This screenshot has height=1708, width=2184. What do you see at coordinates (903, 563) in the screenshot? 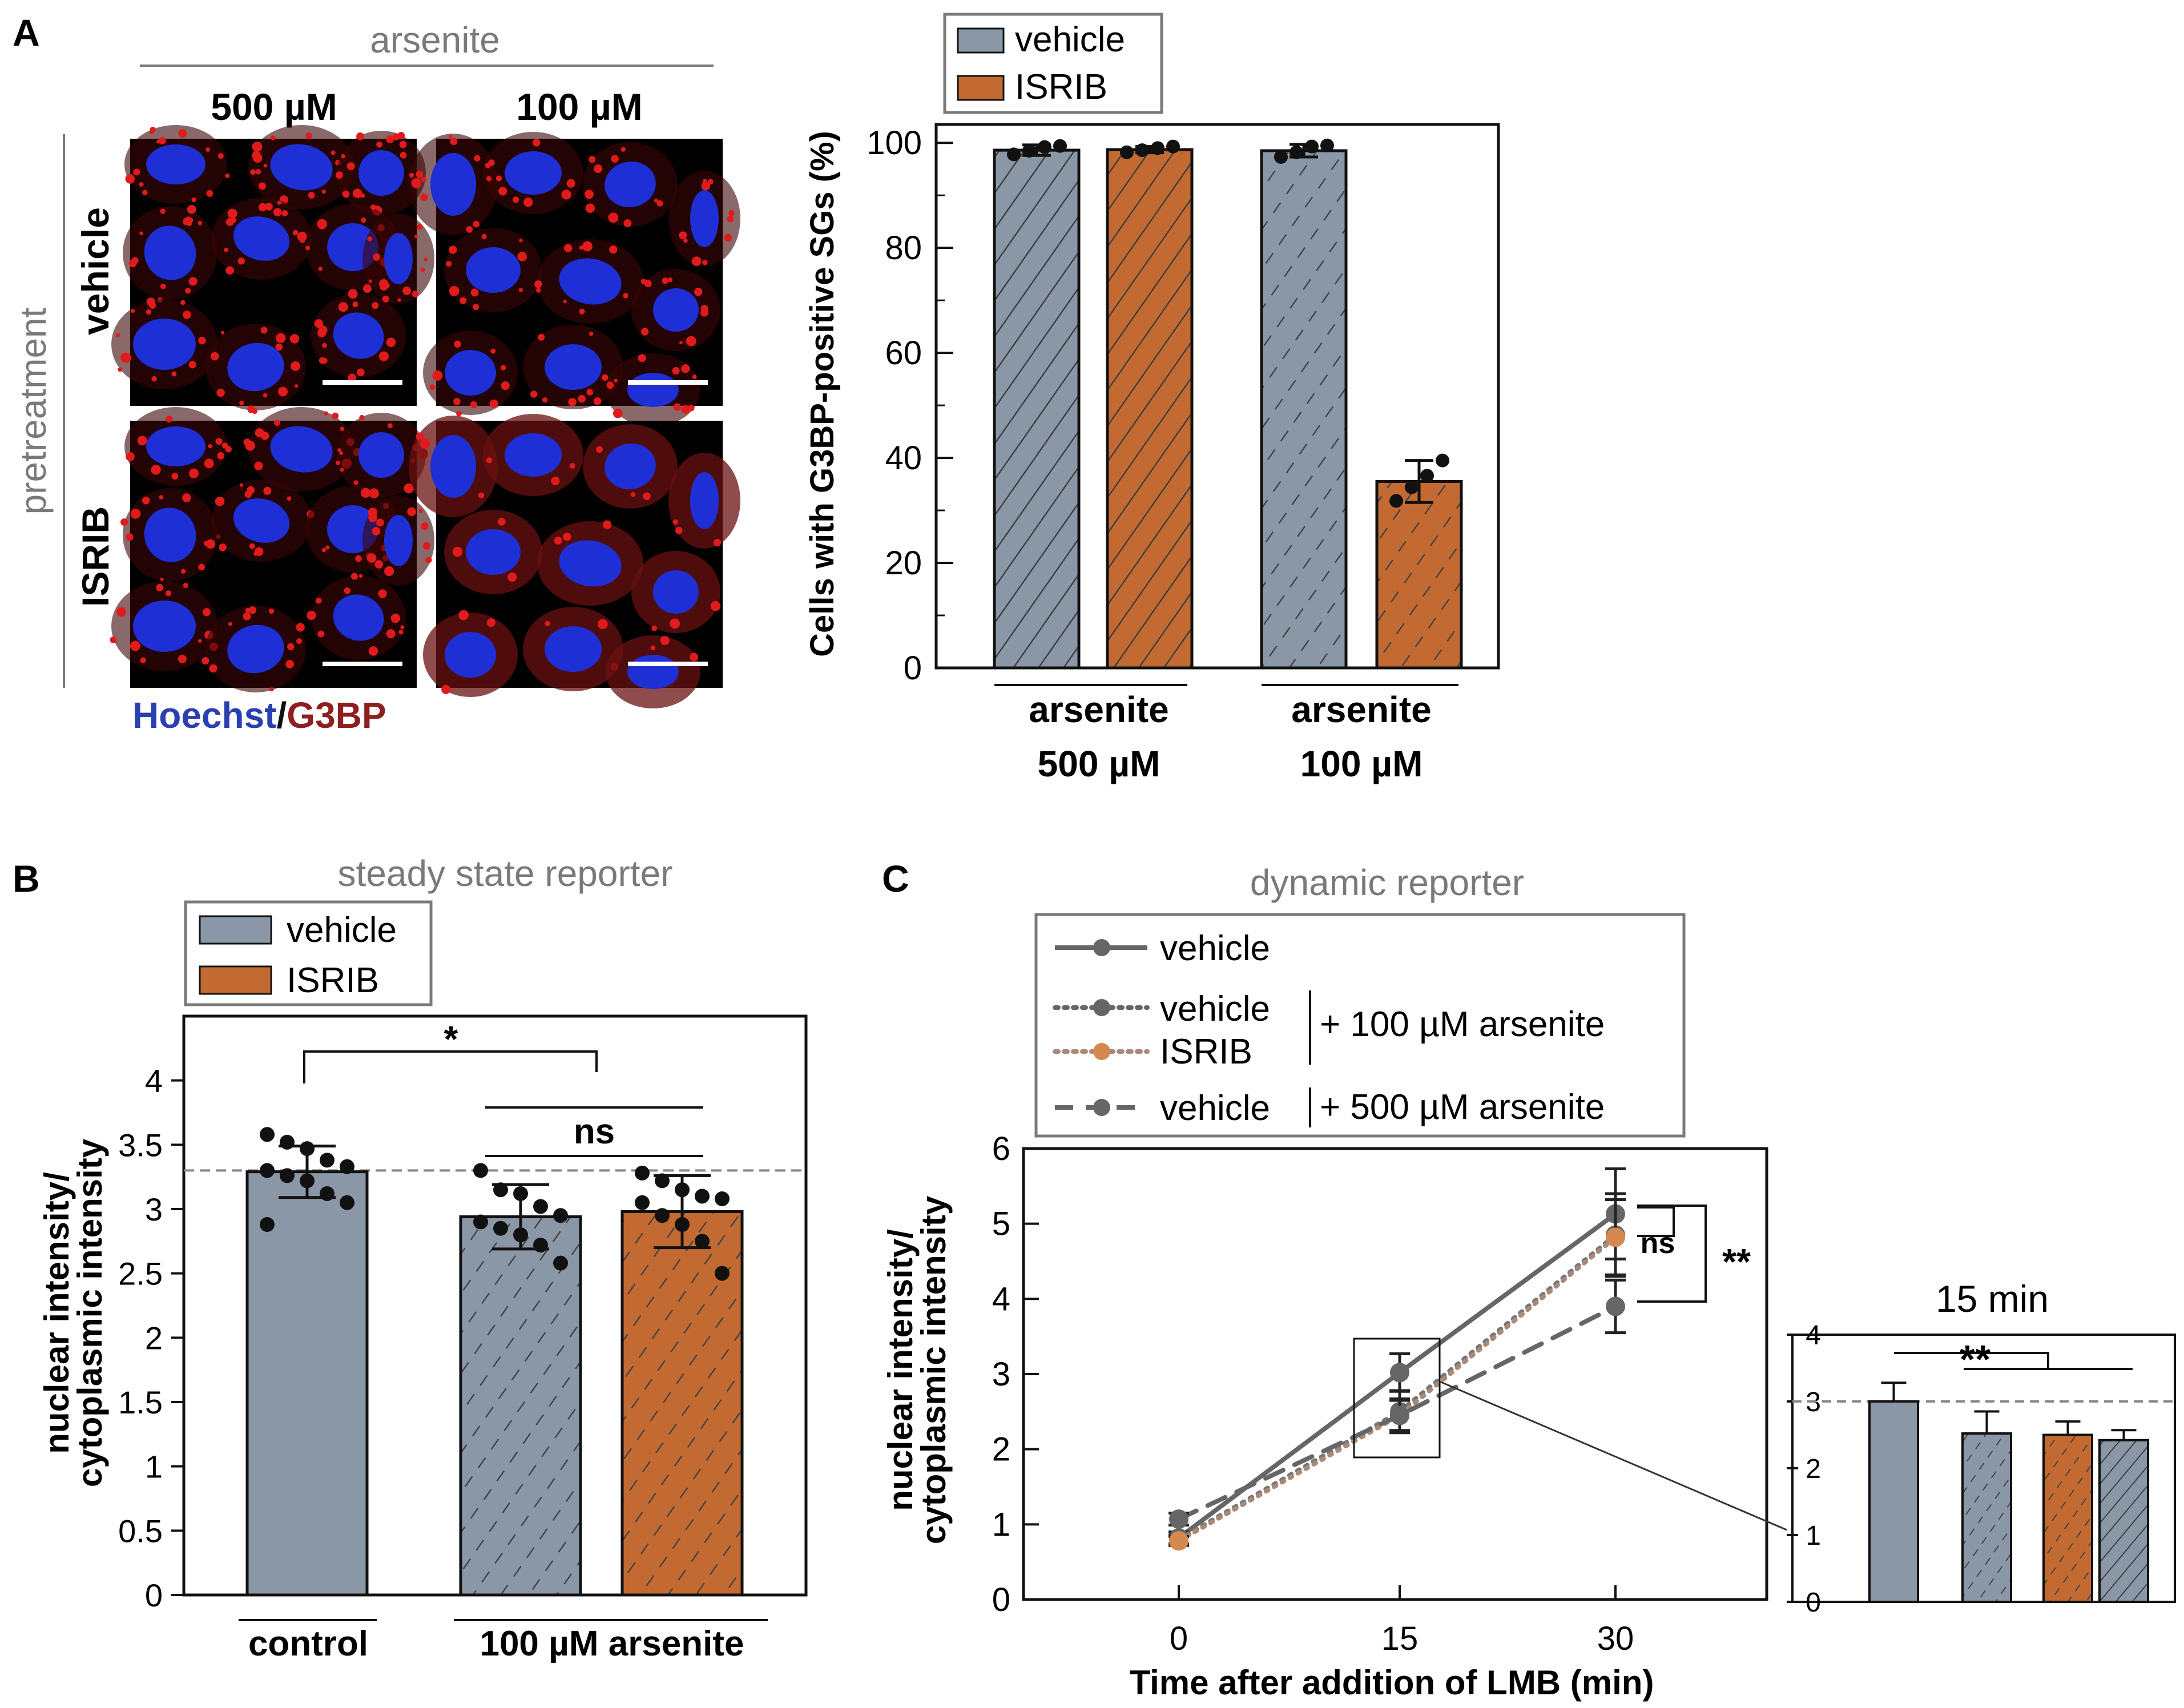
I see `a-ytick-label: 20` at bounding box center [903, 563].